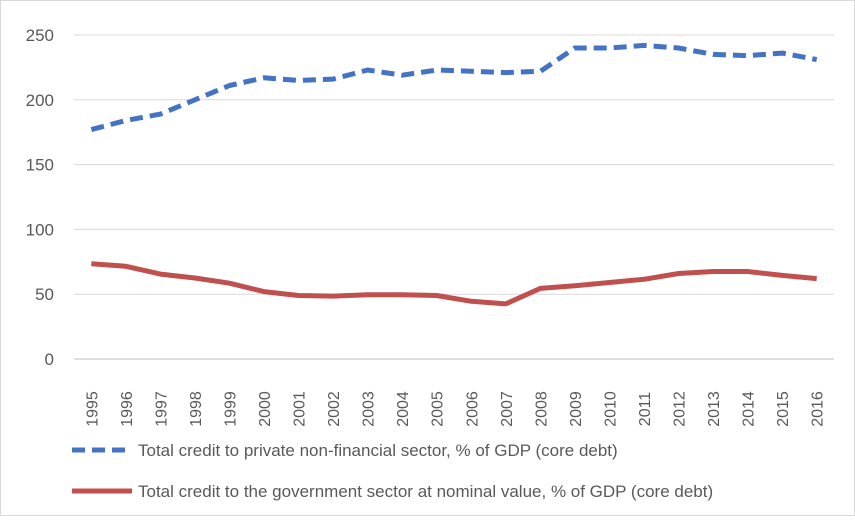 The width and height of the screenshot is (855, 522). What do you see at coordinates (230, 409) in the screenshot?
I see `x-tick-label: 1999` at bounding box center [230, 409].